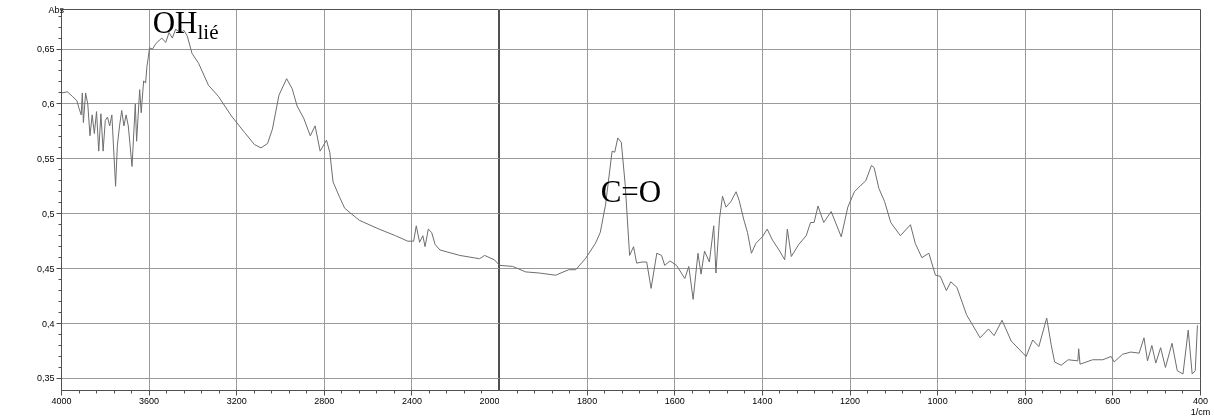 This screenshot has width=1214, height=419. Describe the element at coordinates (45, 268) in the screenshot. I see `y-tick-label: 0,45` at that location.